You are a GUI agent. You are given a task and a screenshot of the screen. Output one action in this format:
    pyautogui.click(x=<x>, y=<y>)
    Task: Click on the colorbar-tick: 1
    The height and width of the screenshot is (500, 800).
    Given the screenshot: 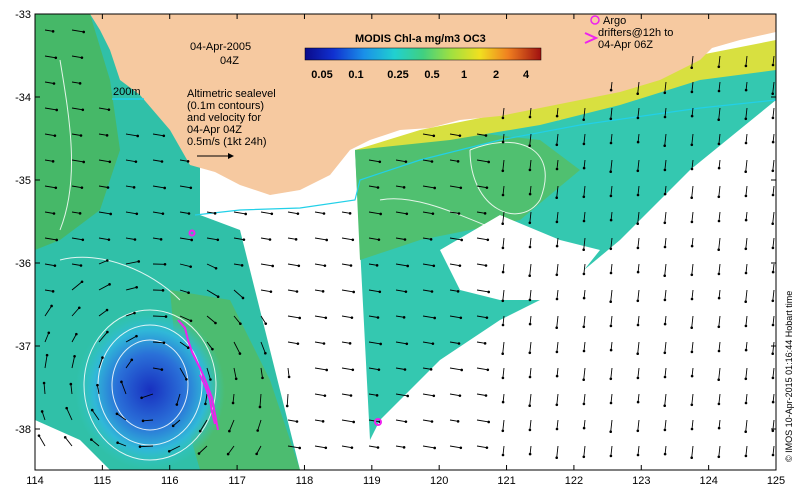 What is the action you would take?
    pyautogui.click(x=464, y=75)
    